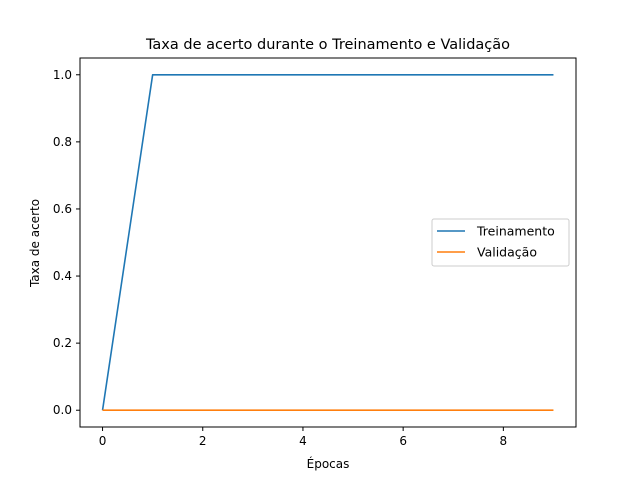 This screenshot has height=480, width=640. Describe the element at coordinates (203, 441) in the screenshot. I see `x-tick-label: 2` at that location.